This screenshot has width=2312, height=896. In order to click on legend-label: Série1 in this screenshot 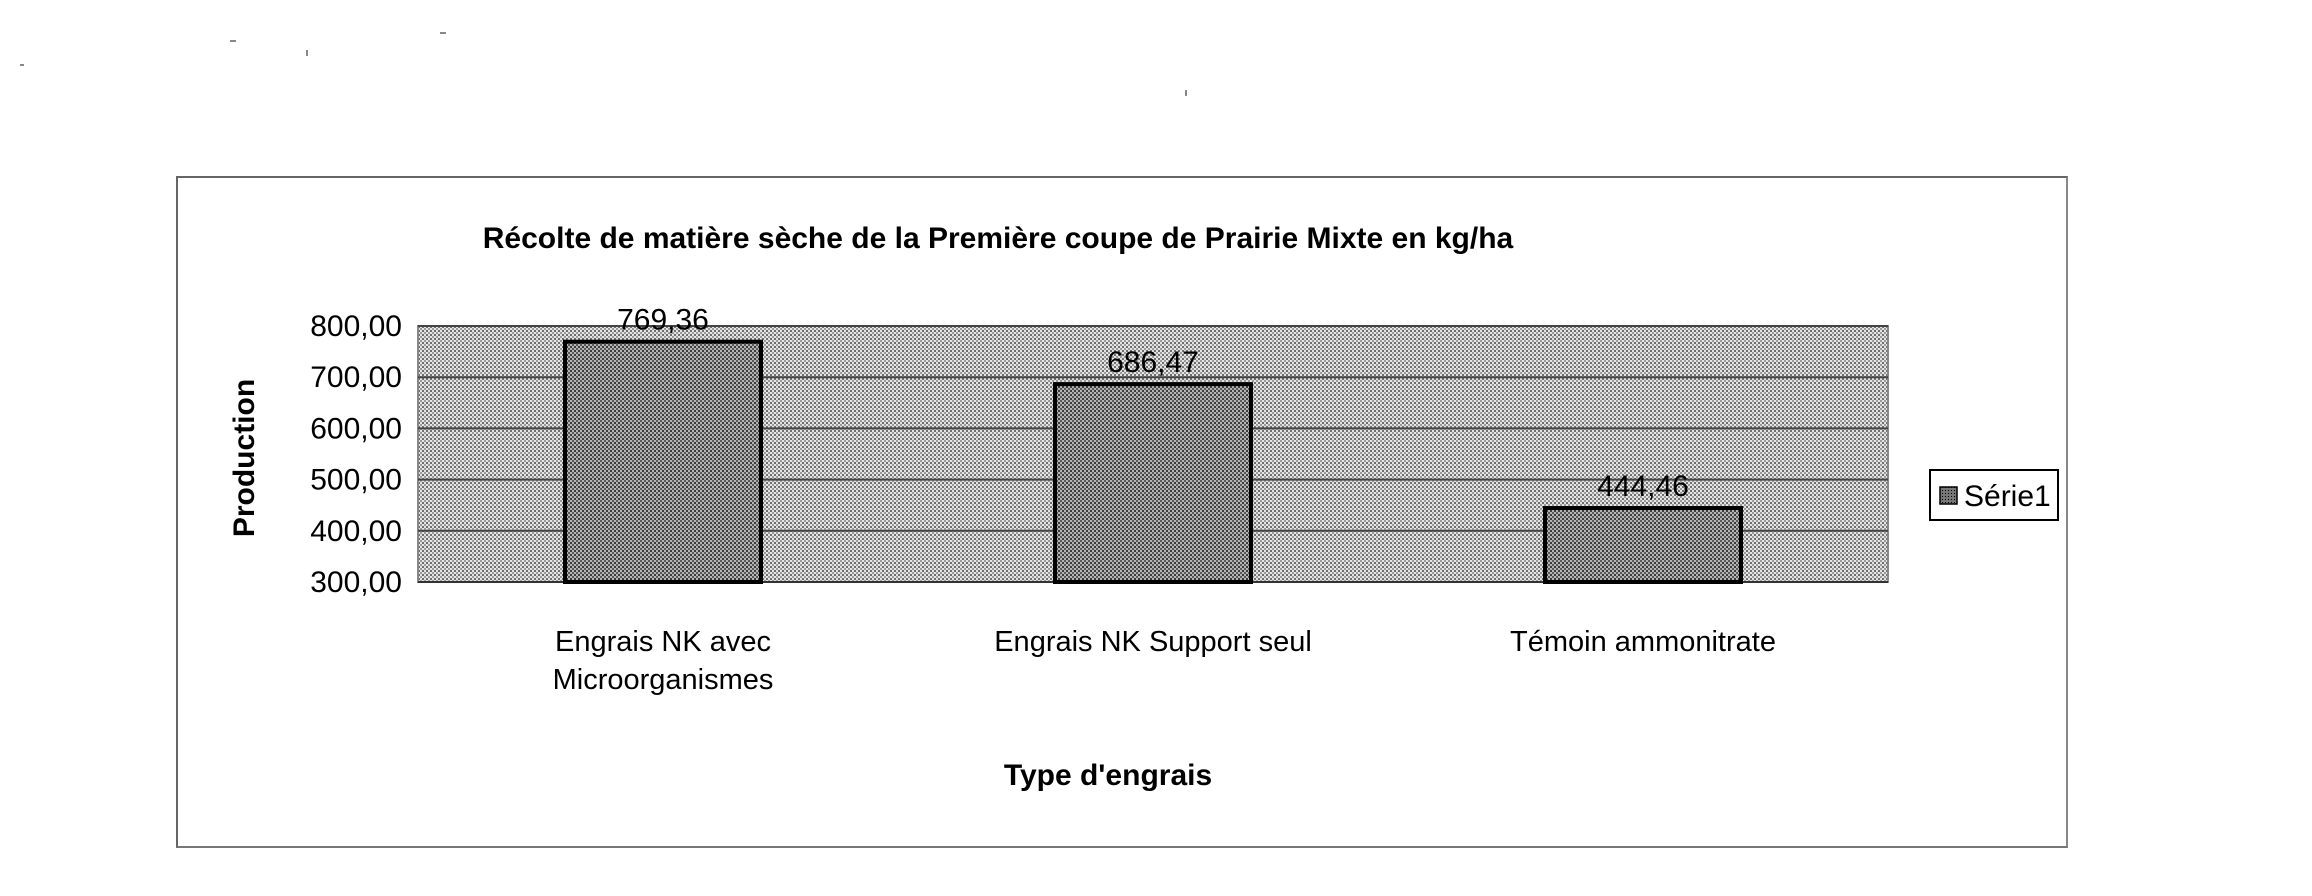, I will do `click(2007, 496)`.